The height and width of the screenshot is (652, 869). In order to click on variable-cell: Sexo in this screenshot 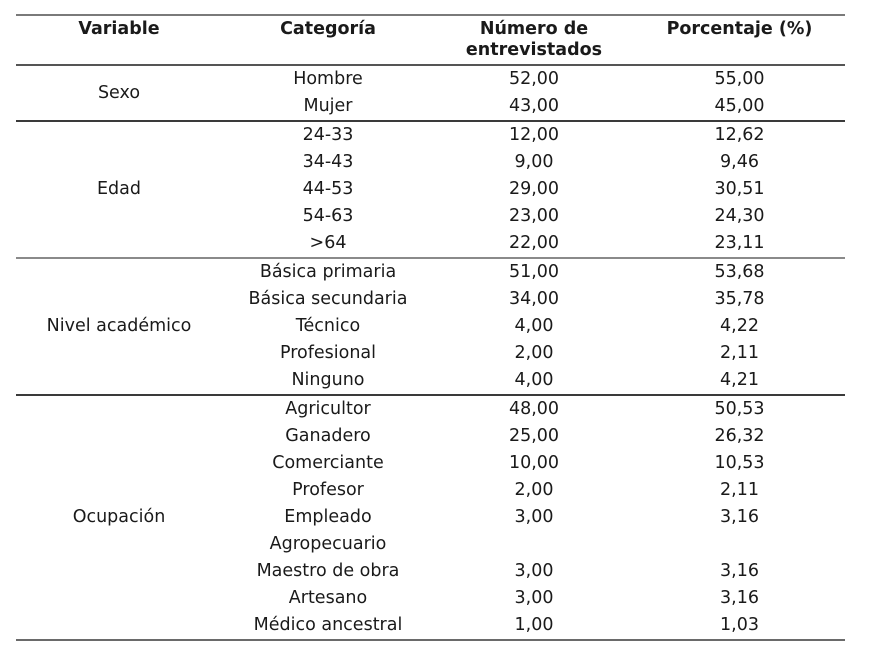, I will do `click(119, 92)`.